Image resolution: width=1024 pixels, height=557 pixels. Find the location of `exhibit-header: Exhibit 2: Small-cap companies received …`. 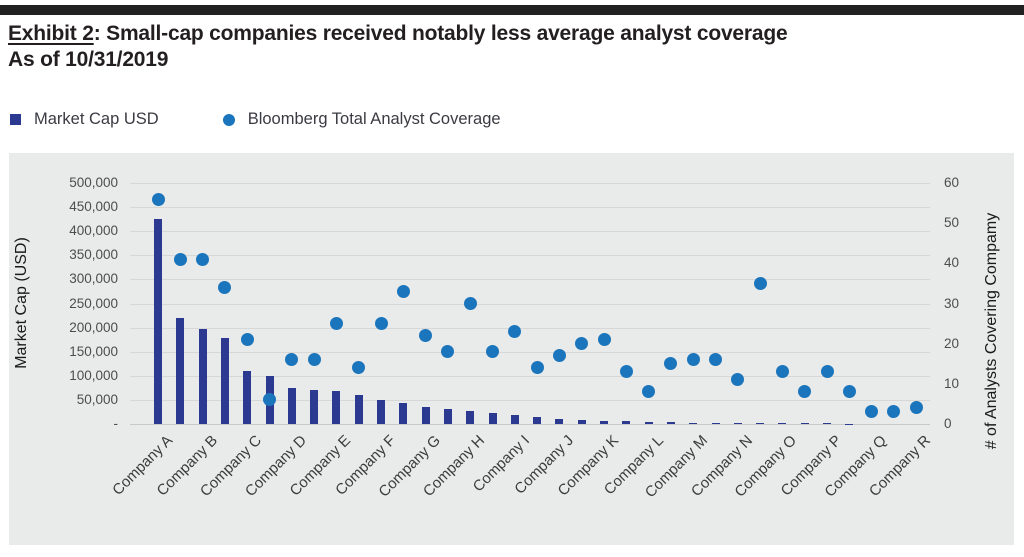

exhibit-header: Exhibit 2: Small-cap companies received … is located at coordinates (398, 47).